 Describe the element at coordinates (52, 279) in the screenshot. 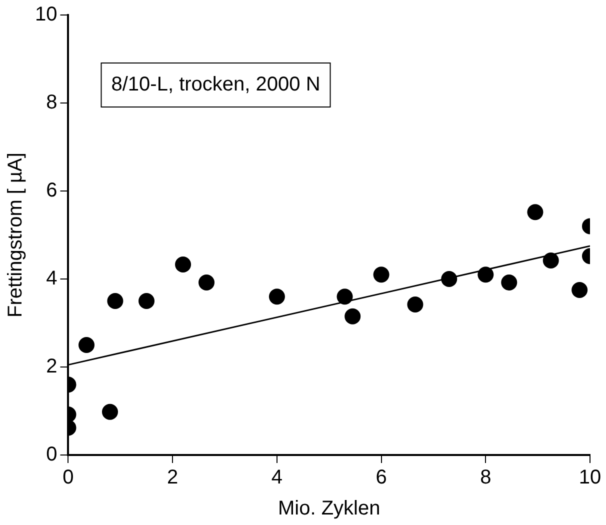

I see `y-tick-label: 4` at that location.